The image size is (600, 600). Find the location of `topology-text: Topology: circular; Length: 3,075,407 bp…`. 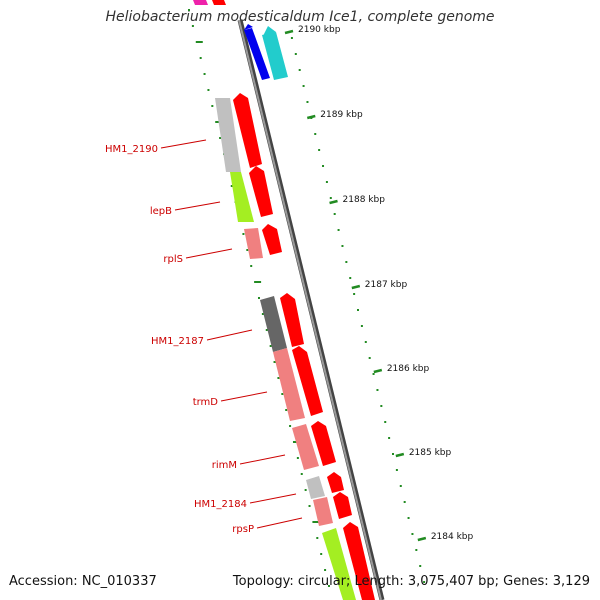

topology-text: Topology: circular; Length: 3,075,407 bp… is located at coordinates (411, 581).